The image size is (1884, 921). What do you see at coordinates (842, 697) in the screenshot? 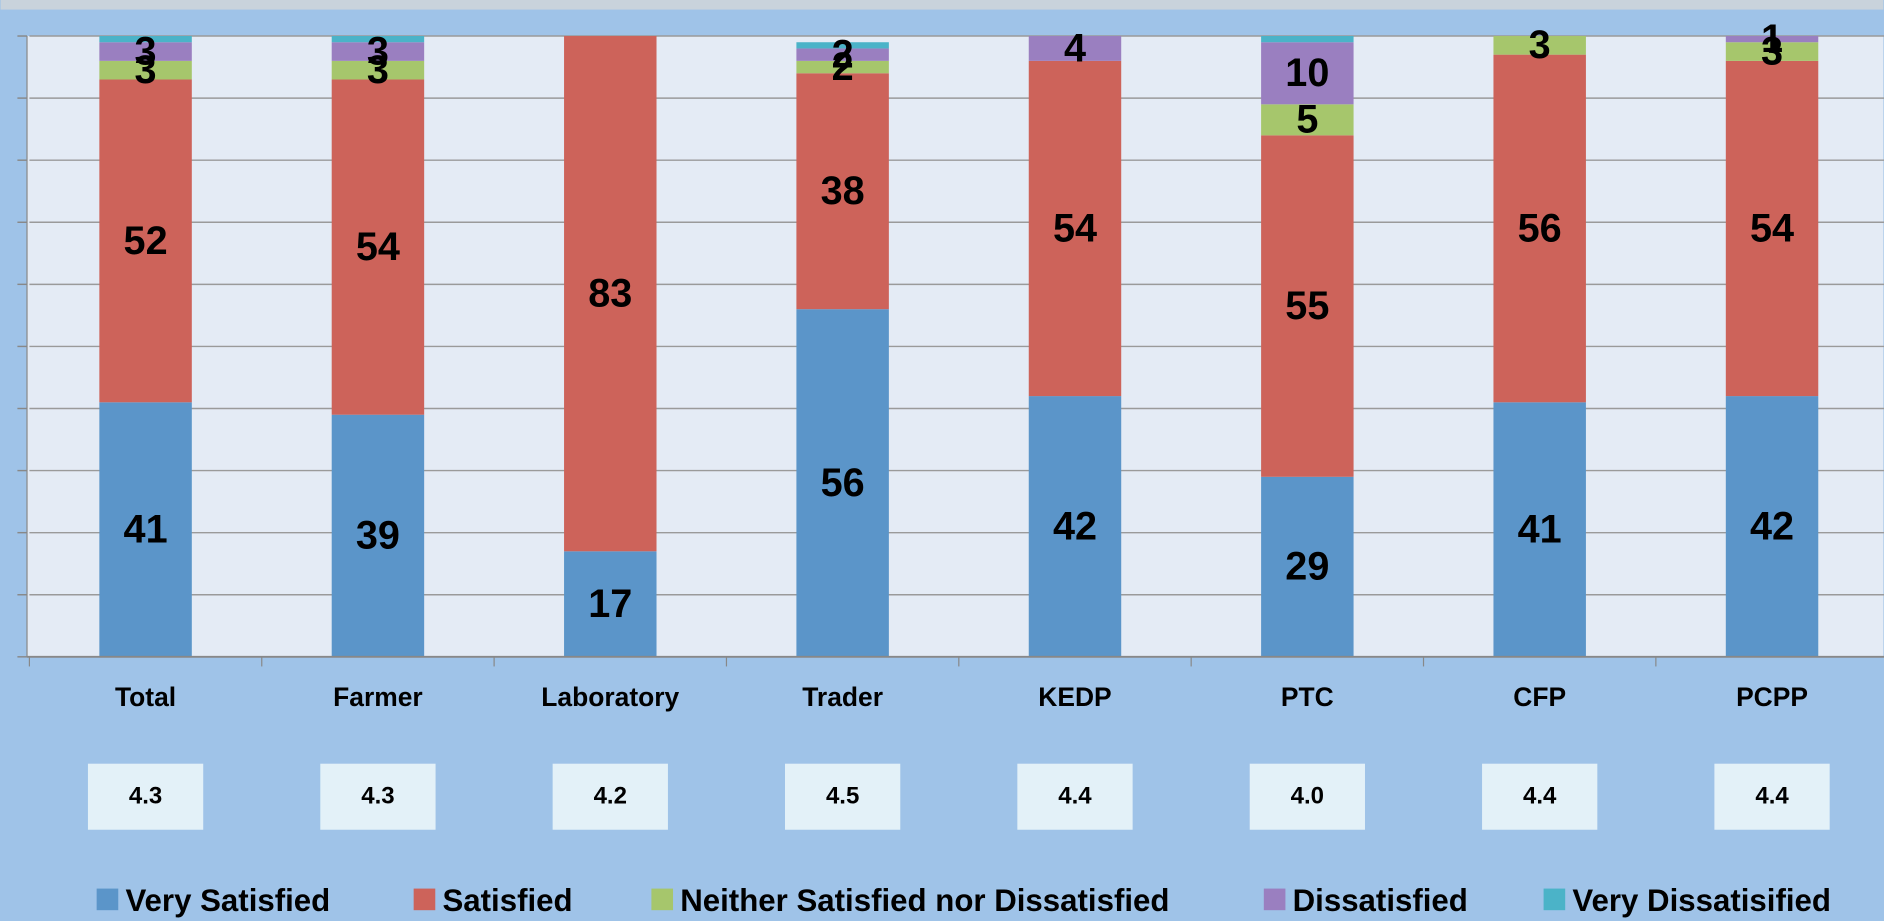
I see `x-tick-label: Trader` at bounding box center [842, 697].